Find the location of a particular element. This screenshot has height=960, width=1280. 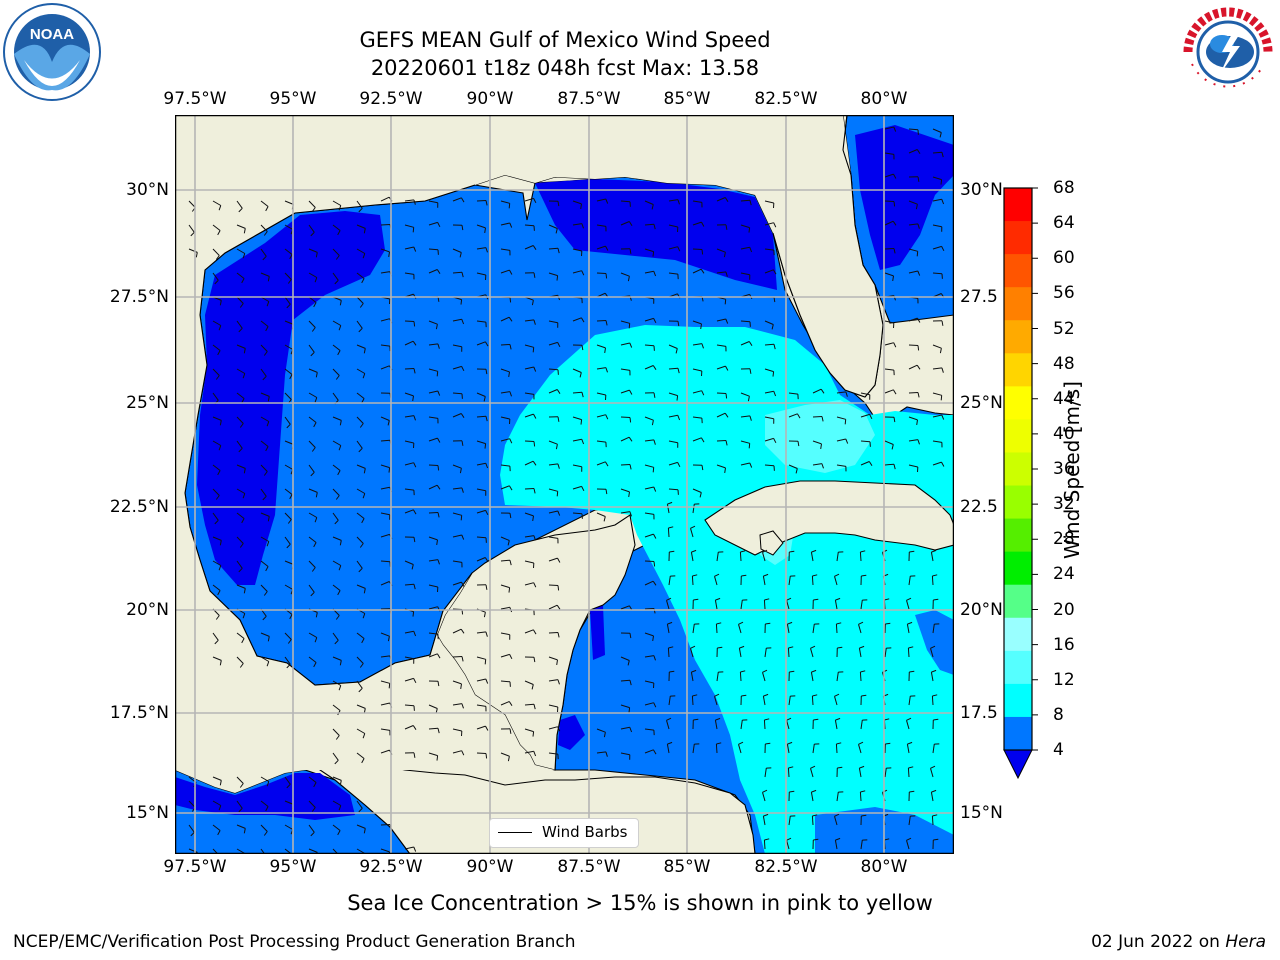

calm-zone-east is located at coordinates (934, 642).